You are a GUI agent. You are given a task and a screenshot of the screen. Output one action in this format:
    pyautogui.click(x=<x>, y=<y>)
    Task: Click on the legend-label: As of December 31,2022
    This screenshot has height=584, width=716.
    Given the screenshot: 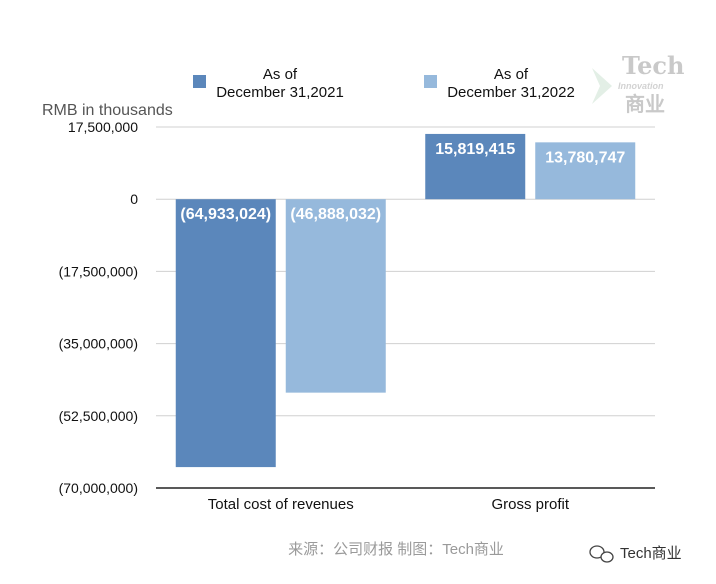 What is the action you would take?
    pyautogui.click(x=511, y=83)
    